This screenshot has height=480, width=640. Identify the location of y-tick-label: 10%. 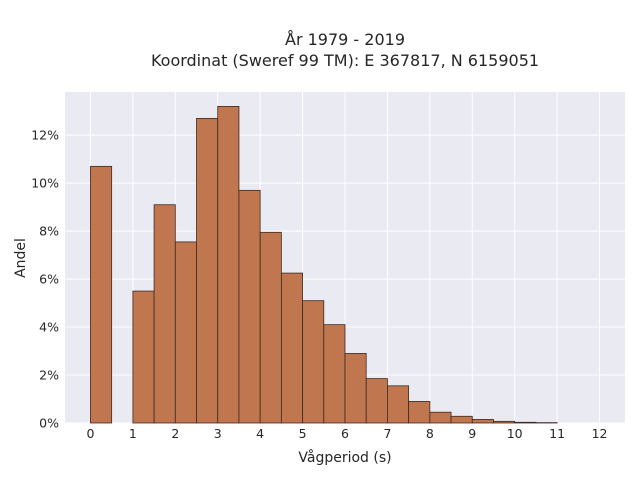
(45, 183).